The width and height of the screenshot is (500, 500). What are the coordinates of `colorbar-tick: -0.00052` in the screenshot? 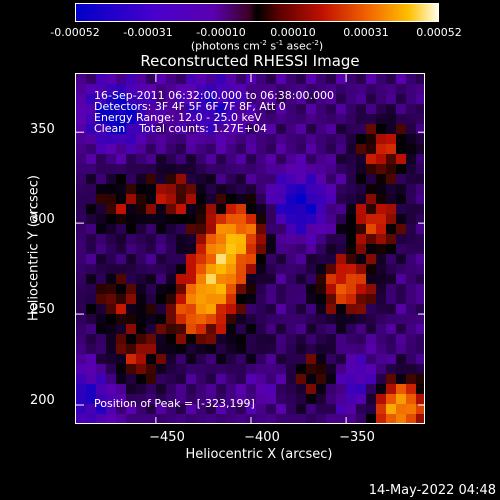 It's located at (75, 32).